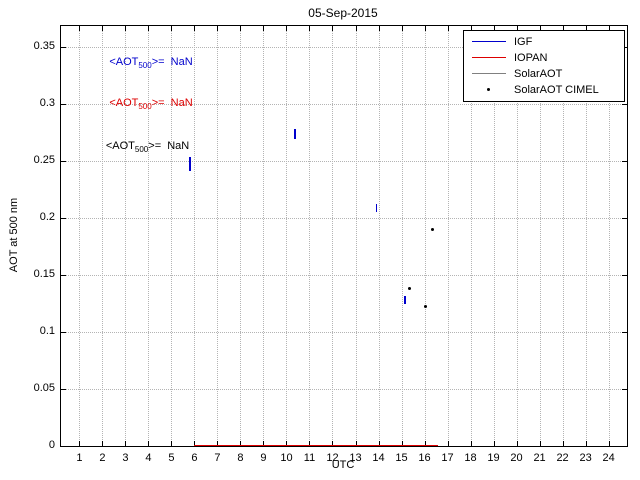 The height and width of the screenshot is (480, 640). What do you see at coordinates (401, 458) in the screenshot?
I see `x-tick-label: 15` at bounding box center [401, 458].